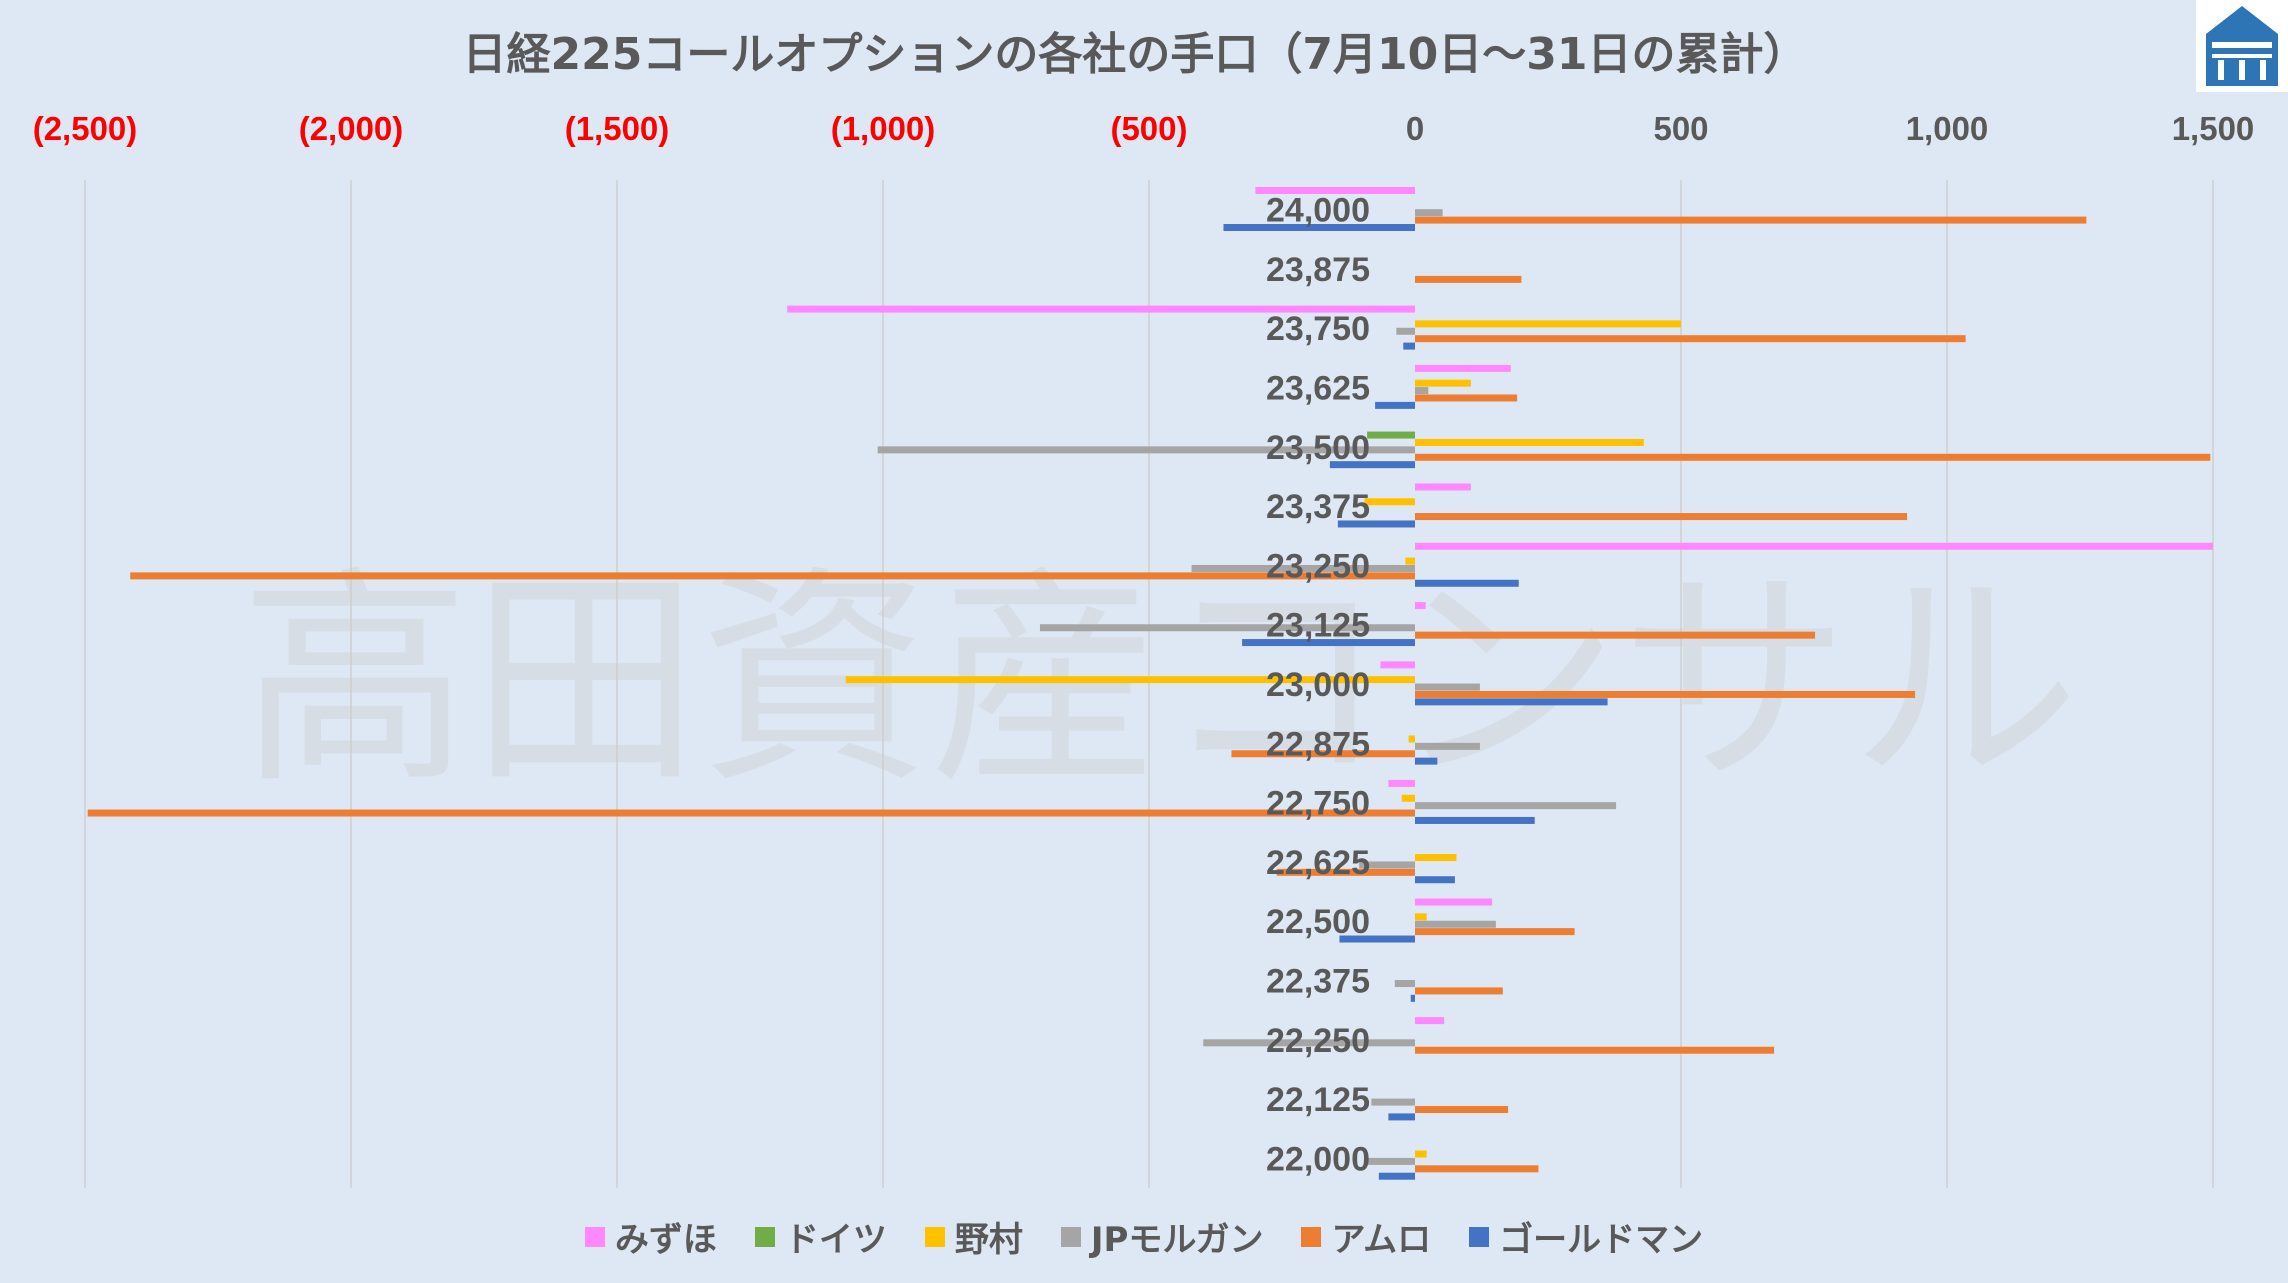  I want to click on category-label: 23,875, so click(1318, 270).